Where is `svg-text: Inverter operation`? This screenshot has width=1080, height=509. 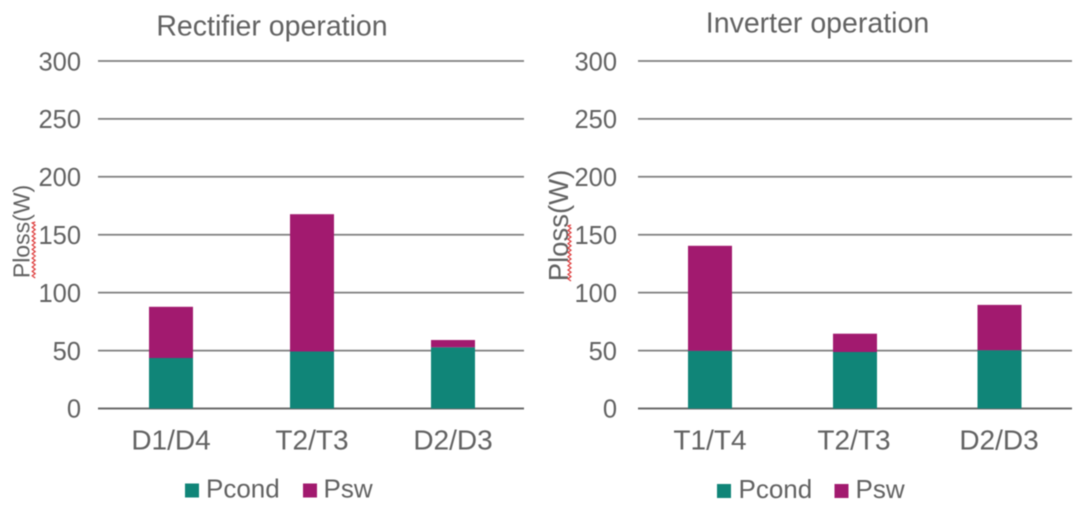 svg-text: Inverter operation is located at coordinates (817, 24).